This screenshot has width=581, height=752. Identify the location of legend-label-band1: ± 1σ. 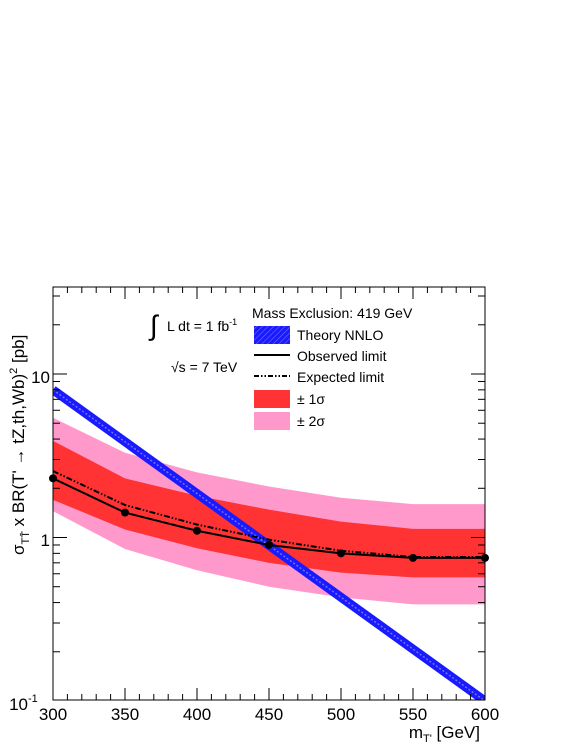
(311, 399).